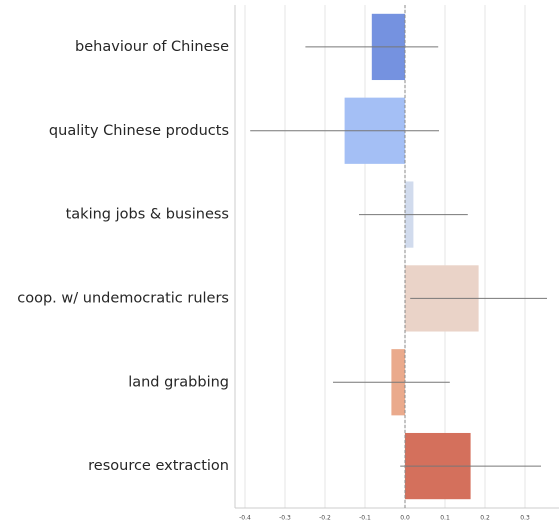  What do you see at coordinates (365, 518) in the screenshot?
I see `x-tick-label: -0.1` at bounding box center [365, 518].